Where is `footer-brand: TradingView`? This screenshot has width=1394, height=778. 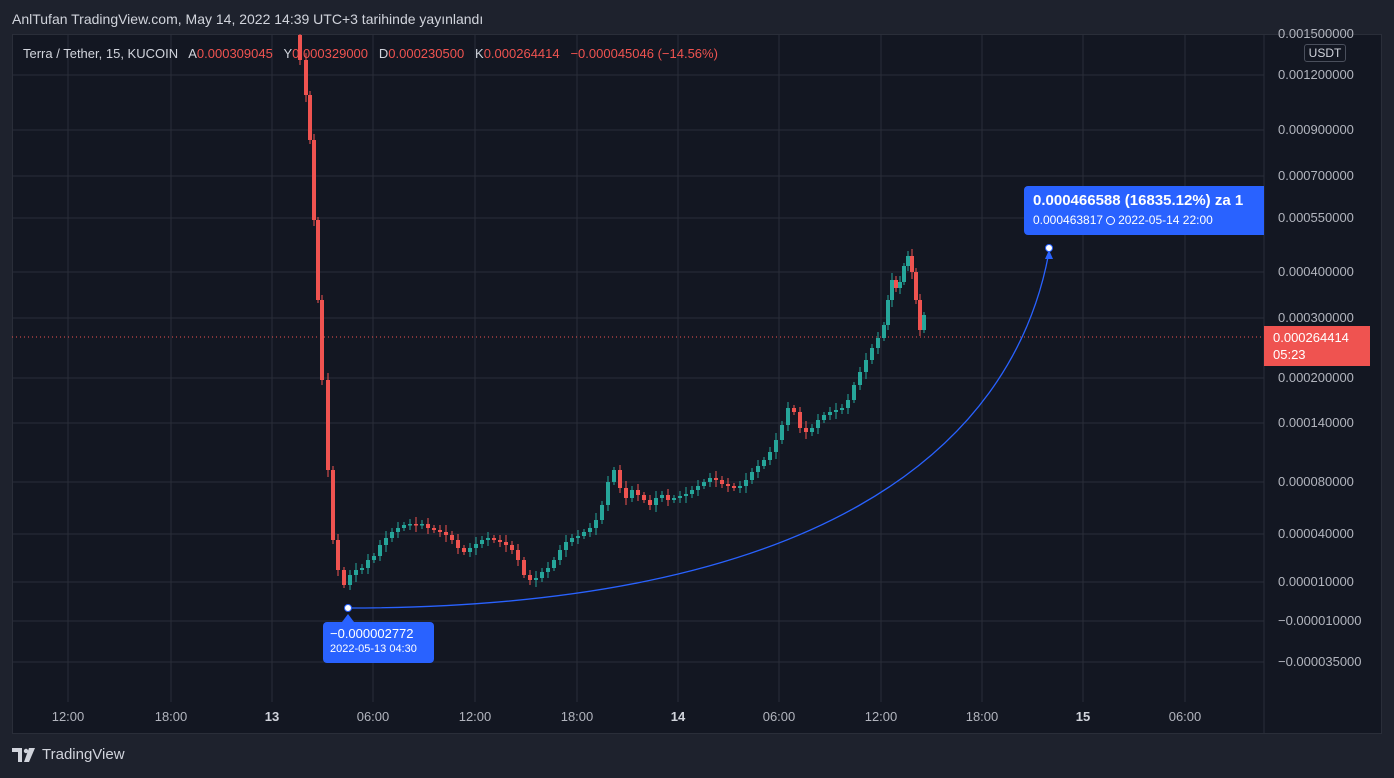 footer-brand: TradingView is located at coordinates (68, 754).